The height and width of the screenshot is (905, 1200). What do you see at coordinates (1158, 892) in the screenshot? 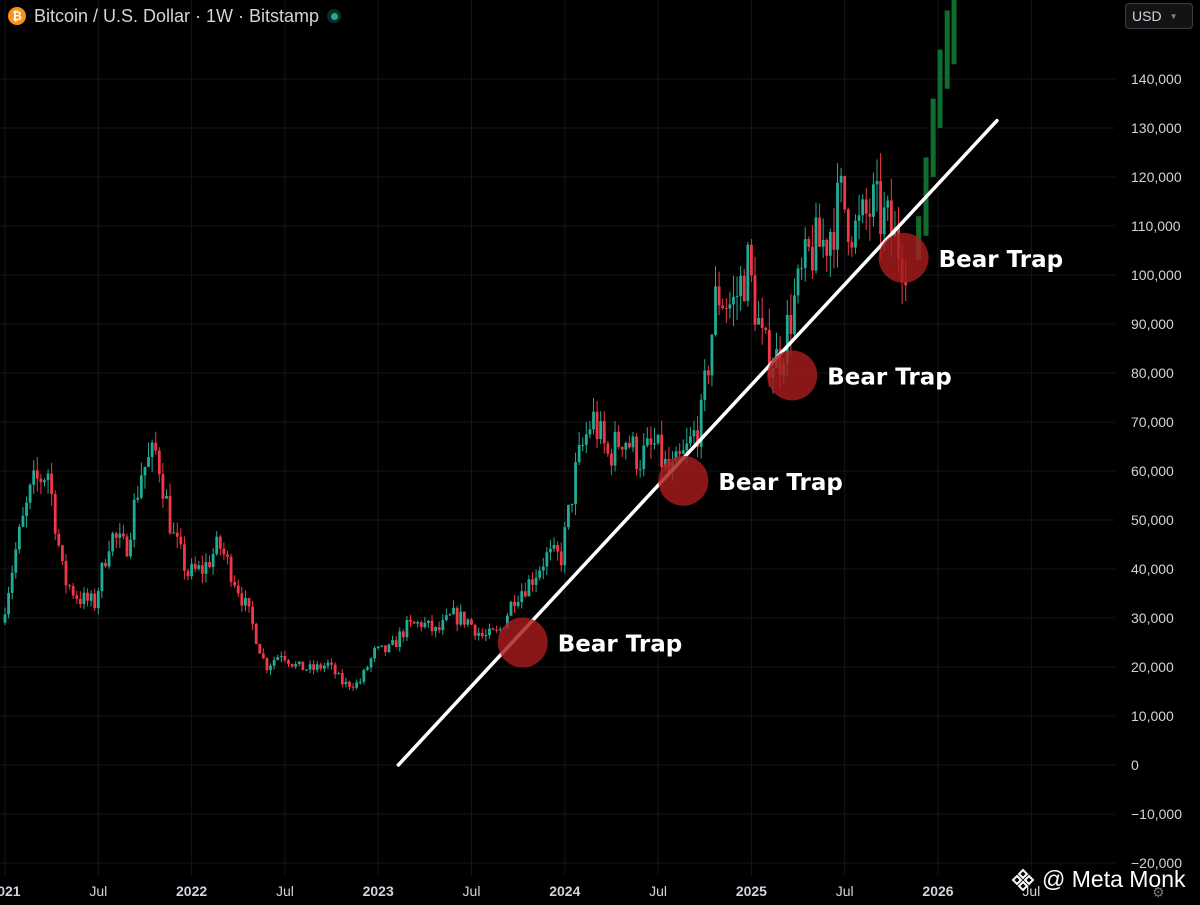
I see `gear-icon: ⚙` at bounding box center [1158, 892].